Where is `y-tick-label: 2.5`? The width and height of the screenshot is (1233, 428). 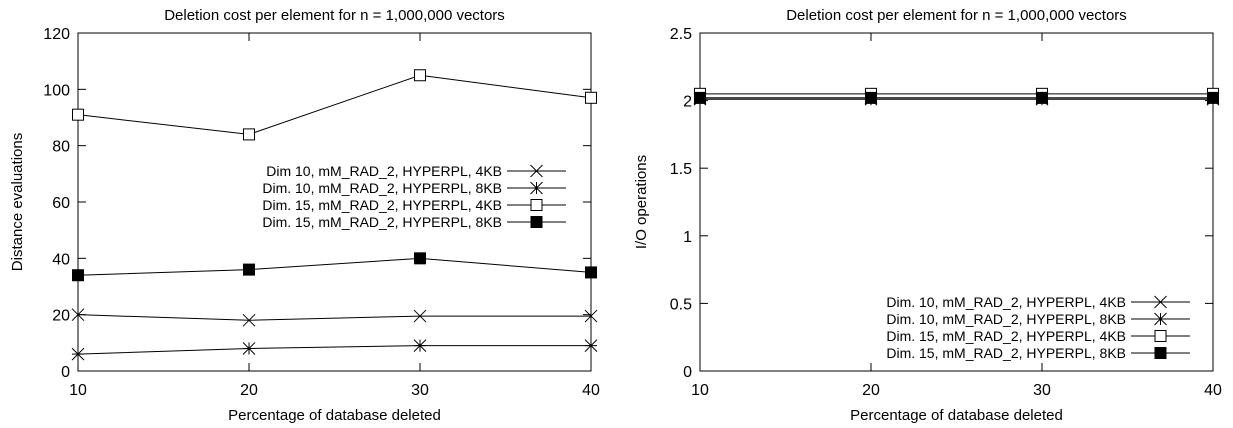 y-tick-label: 2.5 is located at coordinates (681, 34).